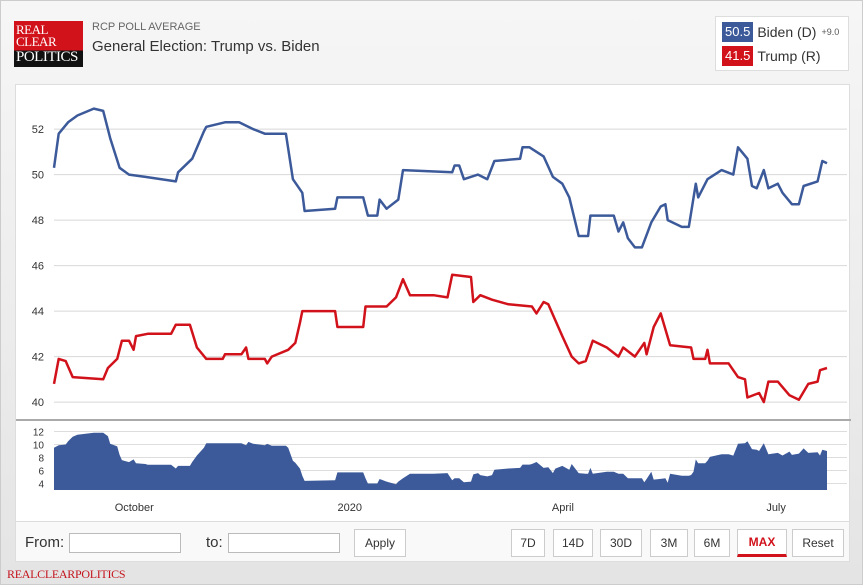  Describe the element at coordinates (563, 508) in the screenshot. I see `x-tick-label: April` at that location.